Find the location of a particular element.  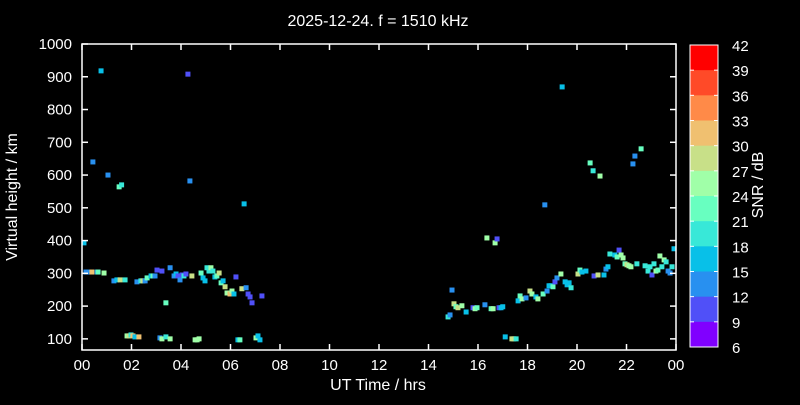

x-tick-label: 20 is located at coordinates (577, 365).